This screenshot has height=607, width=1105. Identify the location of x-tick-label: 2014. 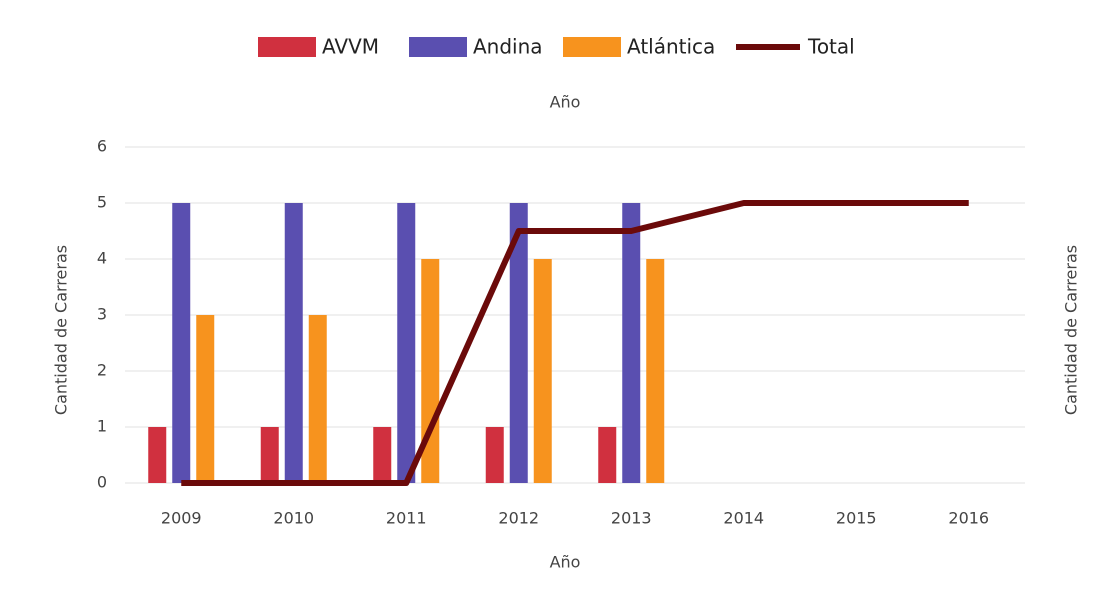
(743, 518).